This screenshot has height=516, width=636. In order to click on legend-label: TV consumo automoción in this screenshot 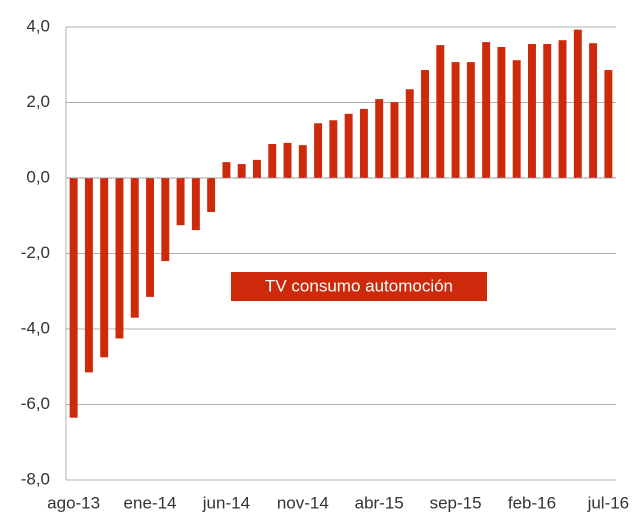, I will do `click(359, 285)`.